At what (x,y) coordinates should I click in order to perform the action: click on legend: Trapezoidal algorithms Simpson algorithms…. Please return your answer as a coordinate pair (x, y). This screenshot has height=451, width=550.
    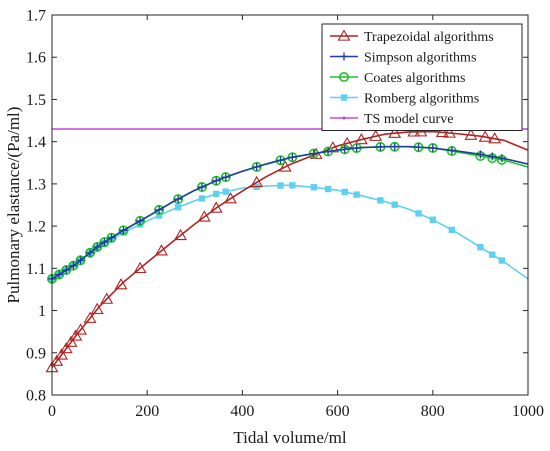
    Looking at the image, I should click on (422, 77).